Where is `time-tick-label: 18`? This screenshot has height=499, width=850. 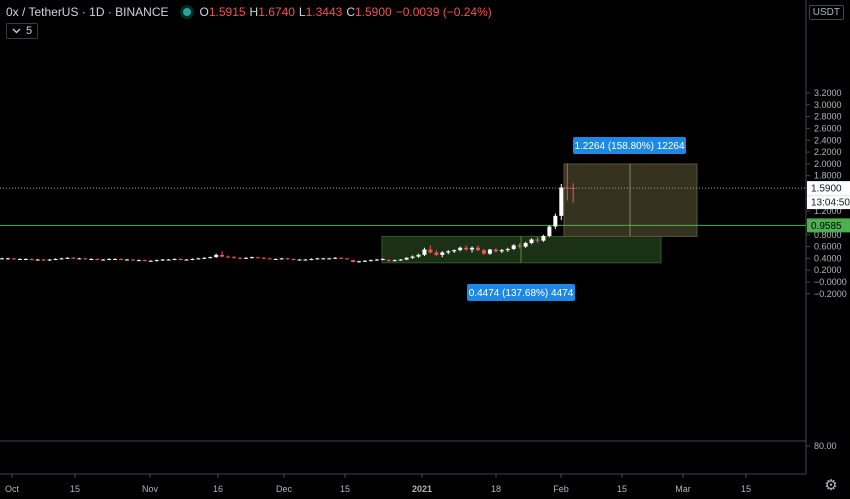 time-tick-label: 18 is located at coordinates (496, 489).